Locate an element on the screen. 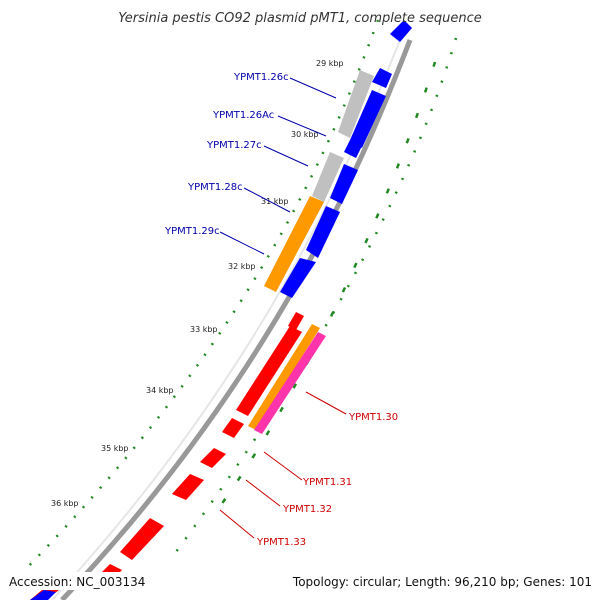 Image resolution: width=600 pixels, height=600 pixels. tick-label-34kbp: 34 kbp is located at coordinates (160, 390).